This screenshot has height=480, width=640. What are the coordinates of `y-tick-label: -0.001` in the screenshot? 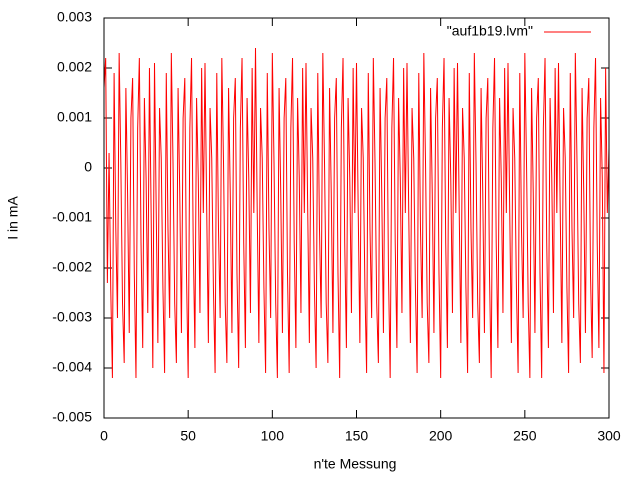 It's located at (72, 217).